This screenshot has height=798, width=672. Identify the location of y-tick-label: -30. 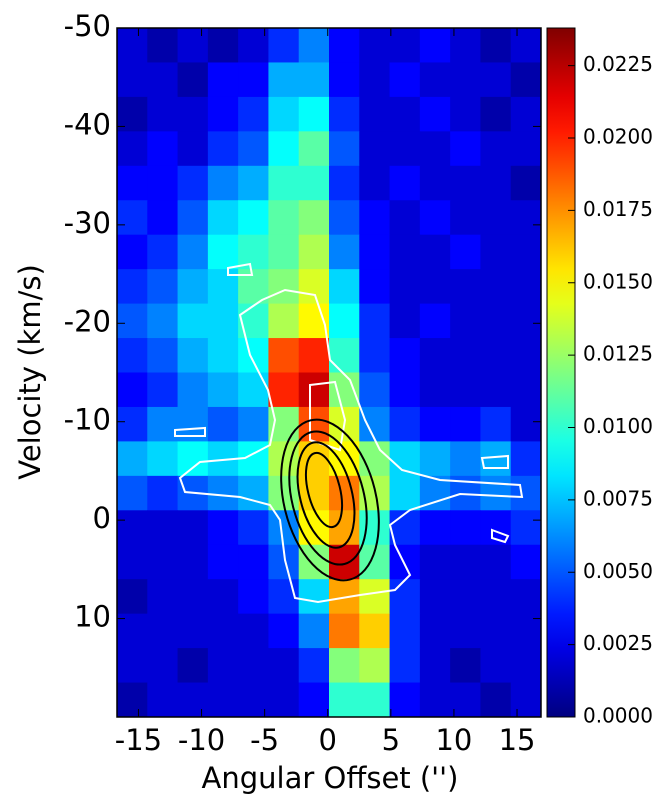
(87, 223).